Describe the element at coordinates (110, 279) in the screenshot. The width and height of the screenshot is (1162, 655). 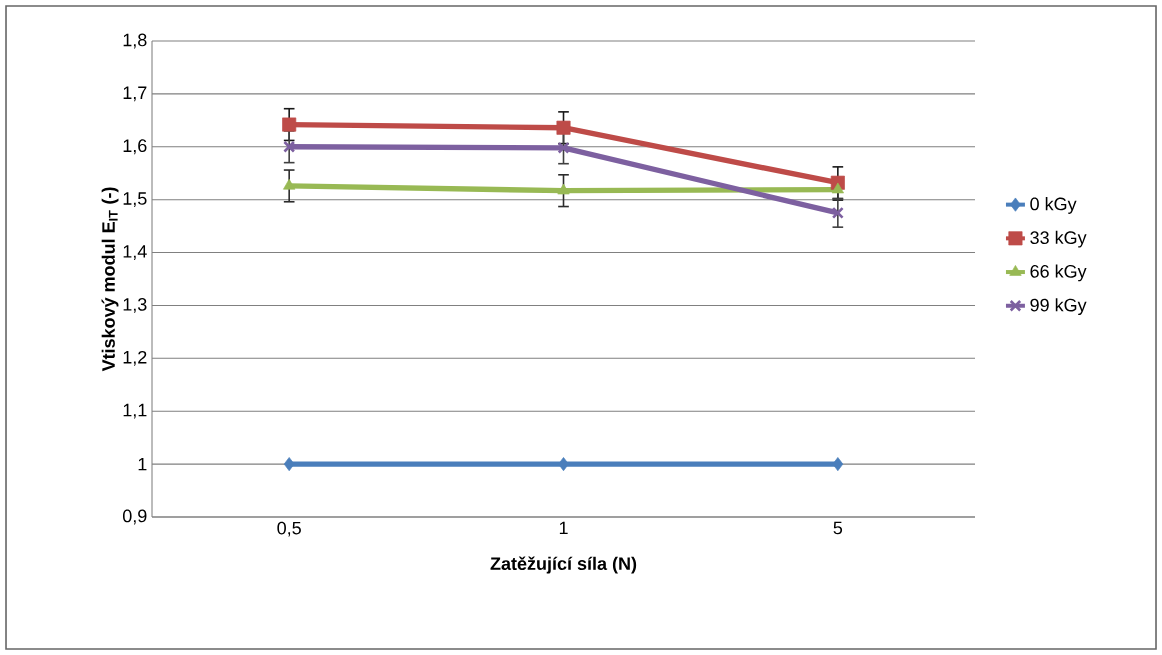
I see `y-axis-title: Vtiskový modul E$_{IT}$ (-)` at that location.